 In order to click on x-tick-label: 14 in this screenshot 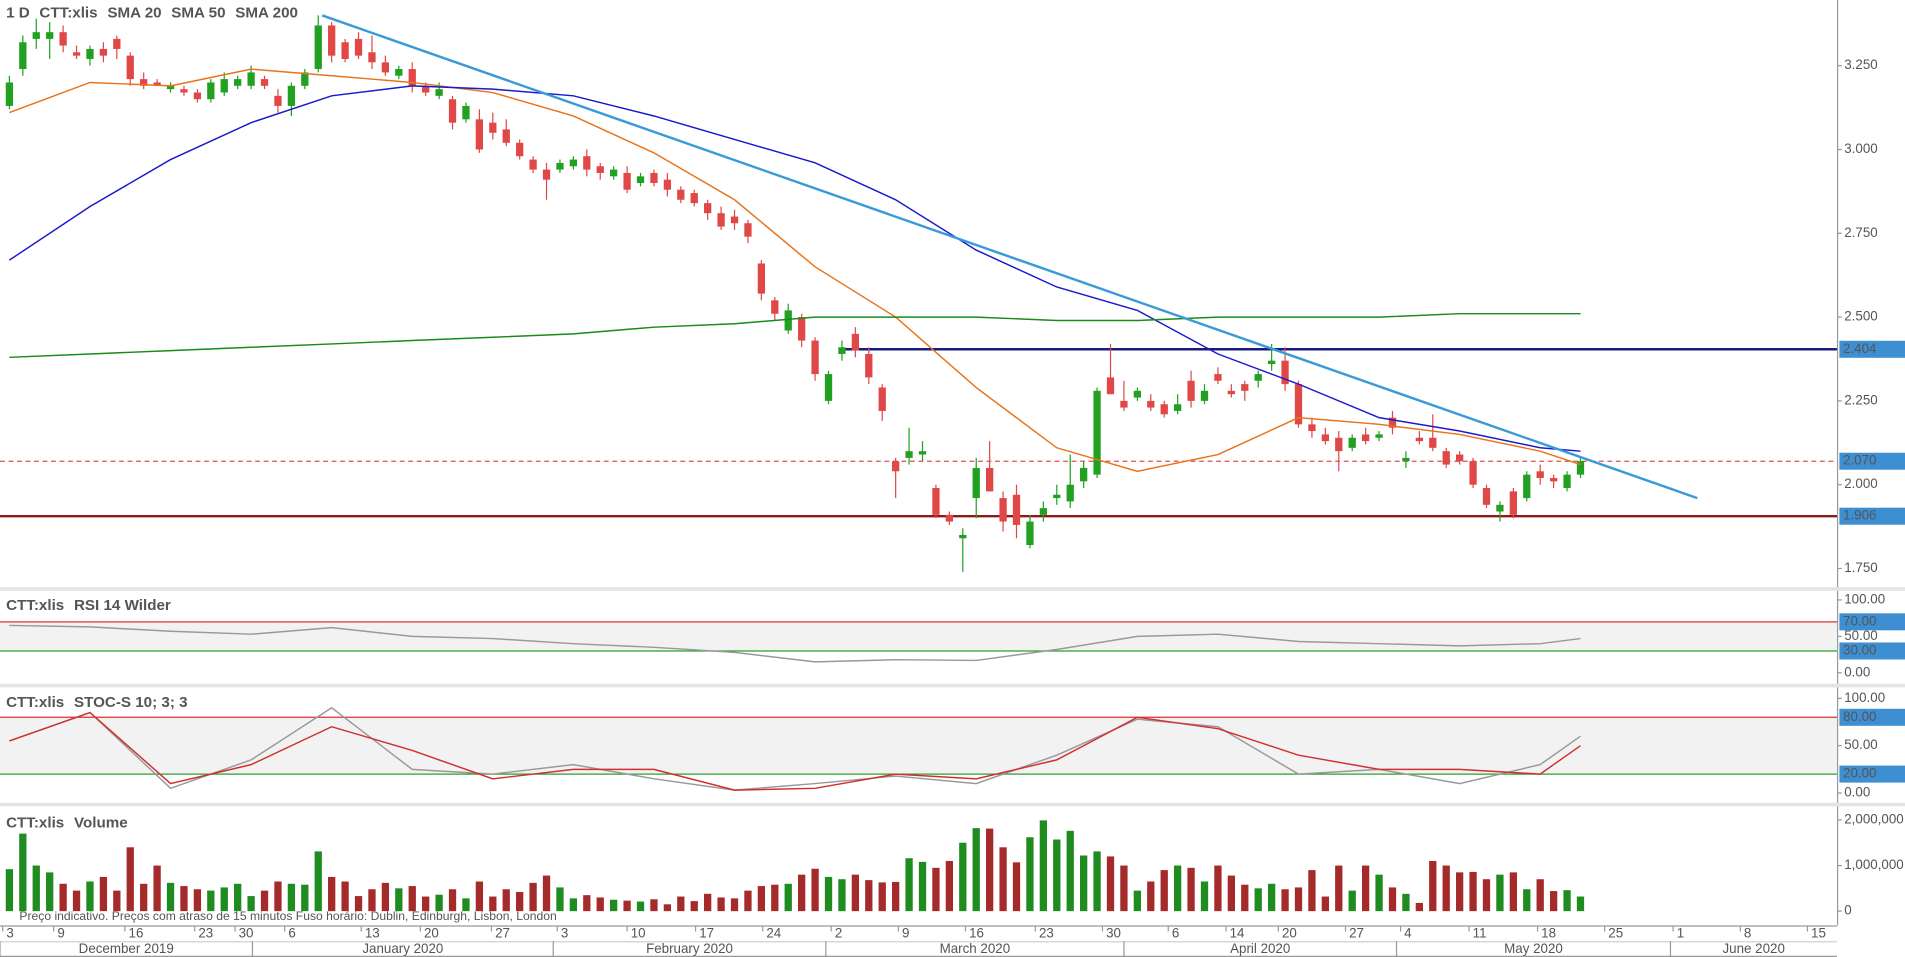, I will do `click(1237, 932)`.